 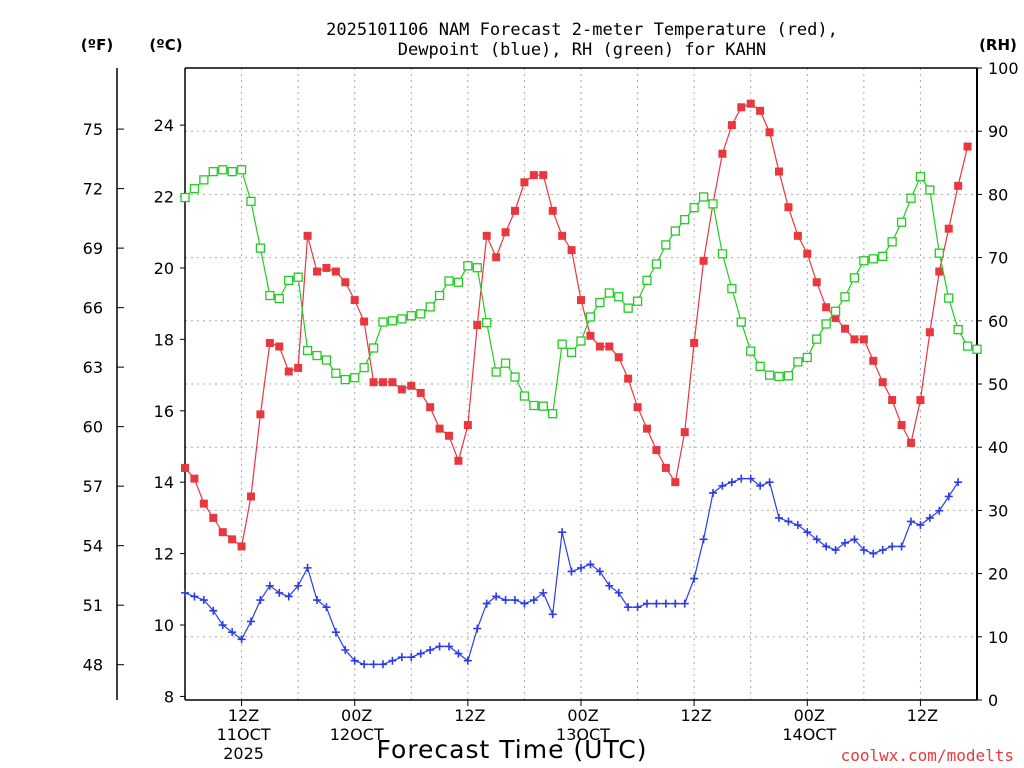 What do you see at coordinates (998, 194) in the screenshot?
I see `rh-tick-label: 80` at bounding box center [998, 194].